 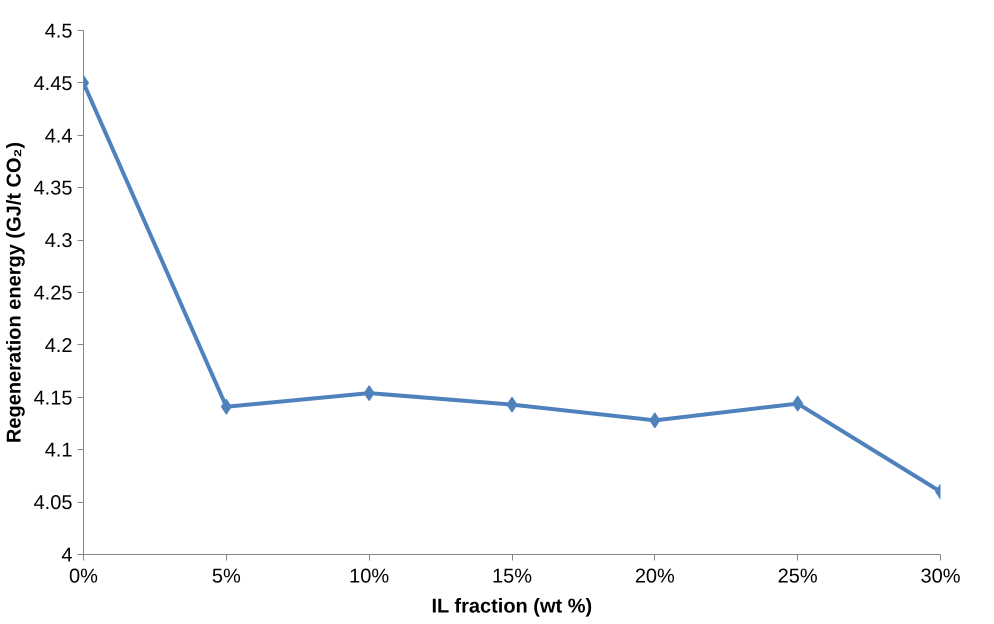 I want to click on y-tick-label: 4, so click(x=66, y=555).